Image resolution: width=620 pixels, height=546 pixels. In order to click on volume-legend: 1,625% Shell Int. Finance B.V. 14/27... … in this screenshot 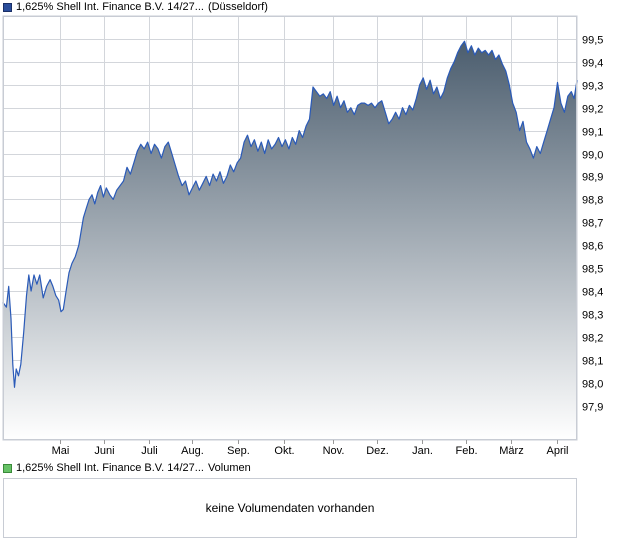, I will do `click(127, 468)`.